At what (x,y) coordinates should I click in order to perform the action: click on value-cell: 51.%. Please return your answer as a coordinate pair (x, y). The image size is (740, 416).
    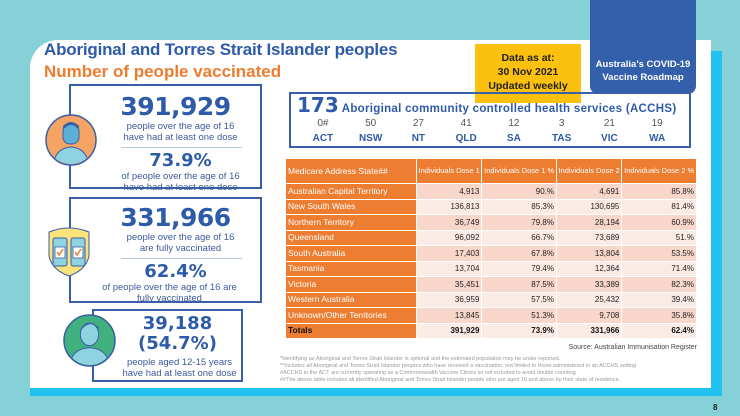
    Looking at the image, I should click on (659, 237).